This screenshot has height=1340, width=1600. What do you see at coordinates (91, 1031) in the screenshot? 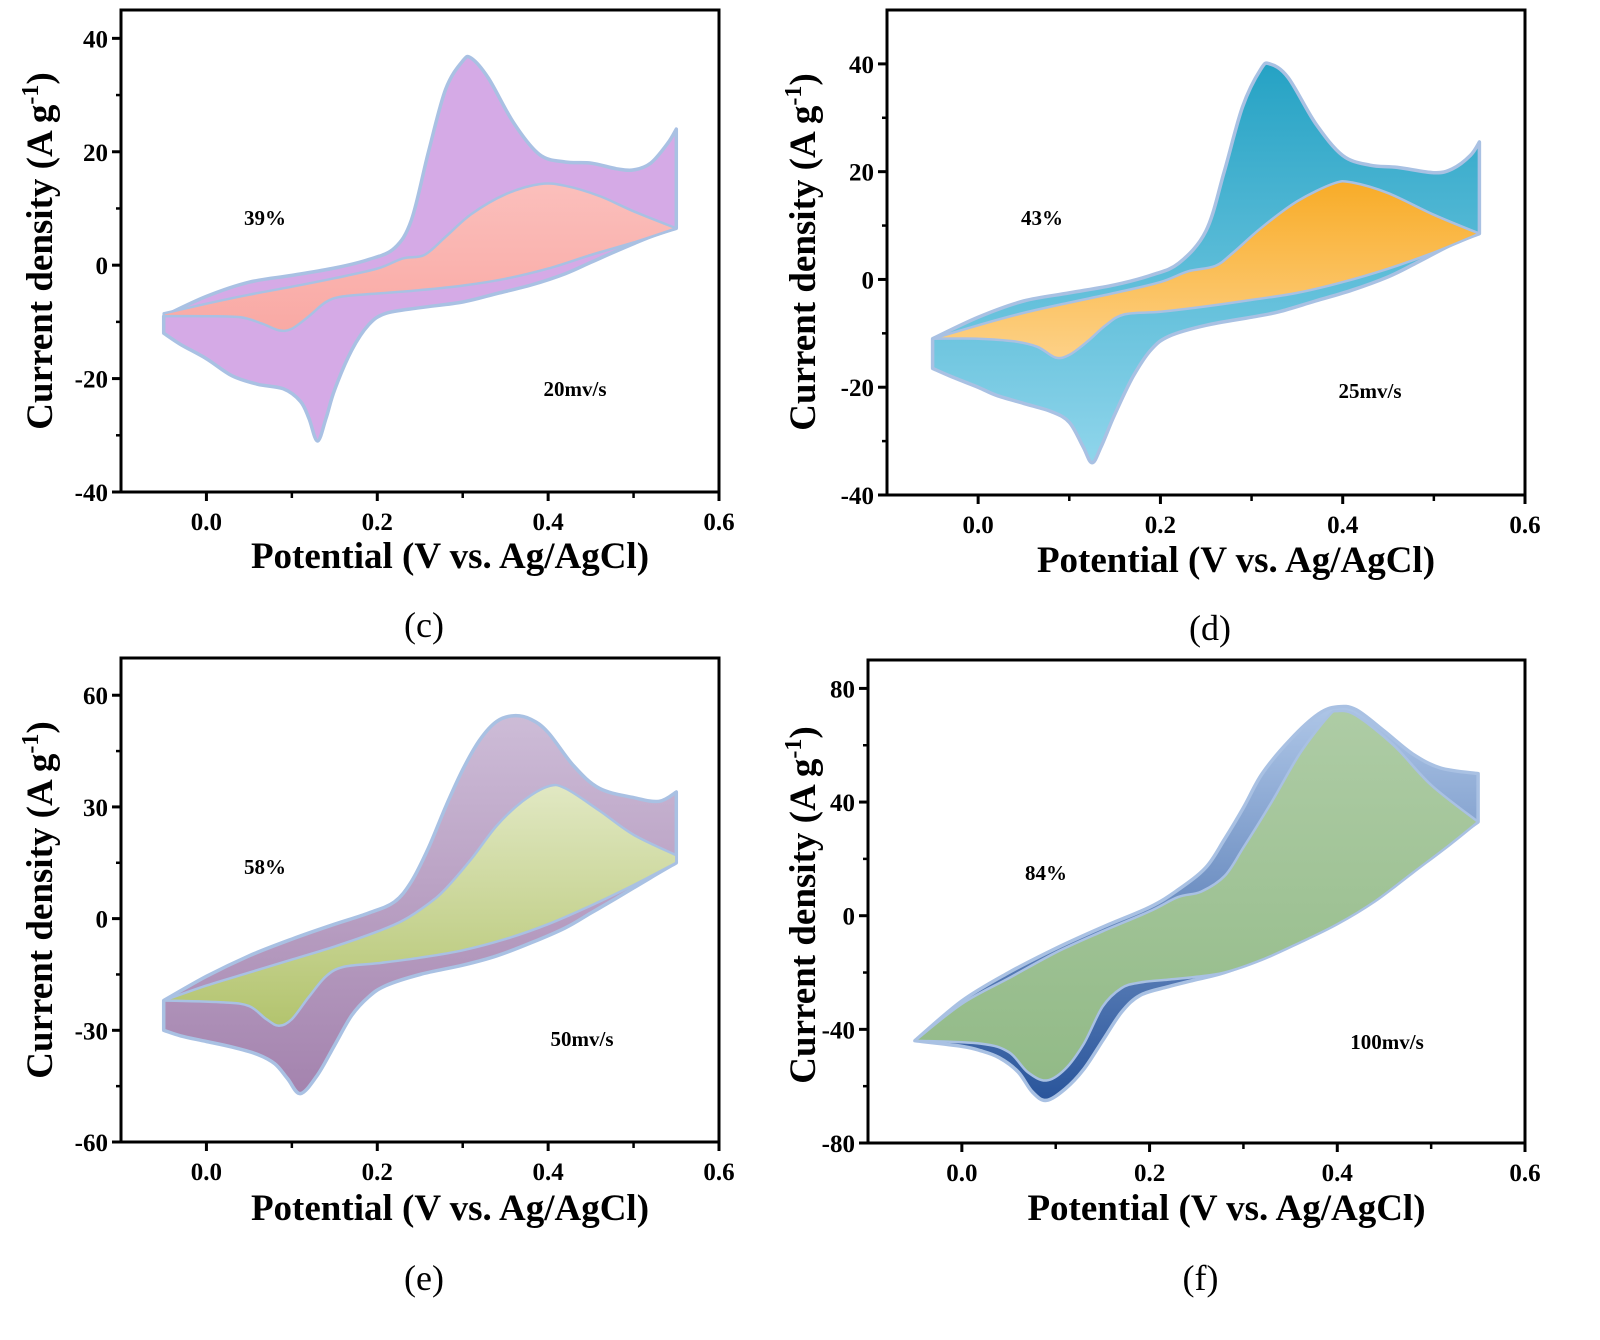
I see `y-tick-label: -30` at bounding box center [91, 1031].